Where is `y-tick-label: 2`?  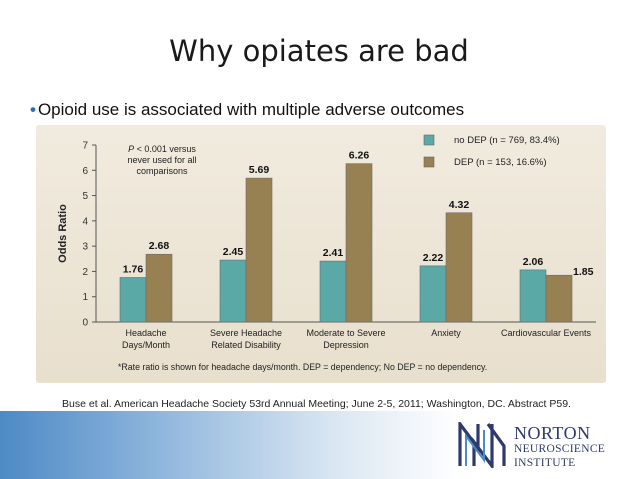
y-tick-label: 2 is located at coordinates (85, 272).